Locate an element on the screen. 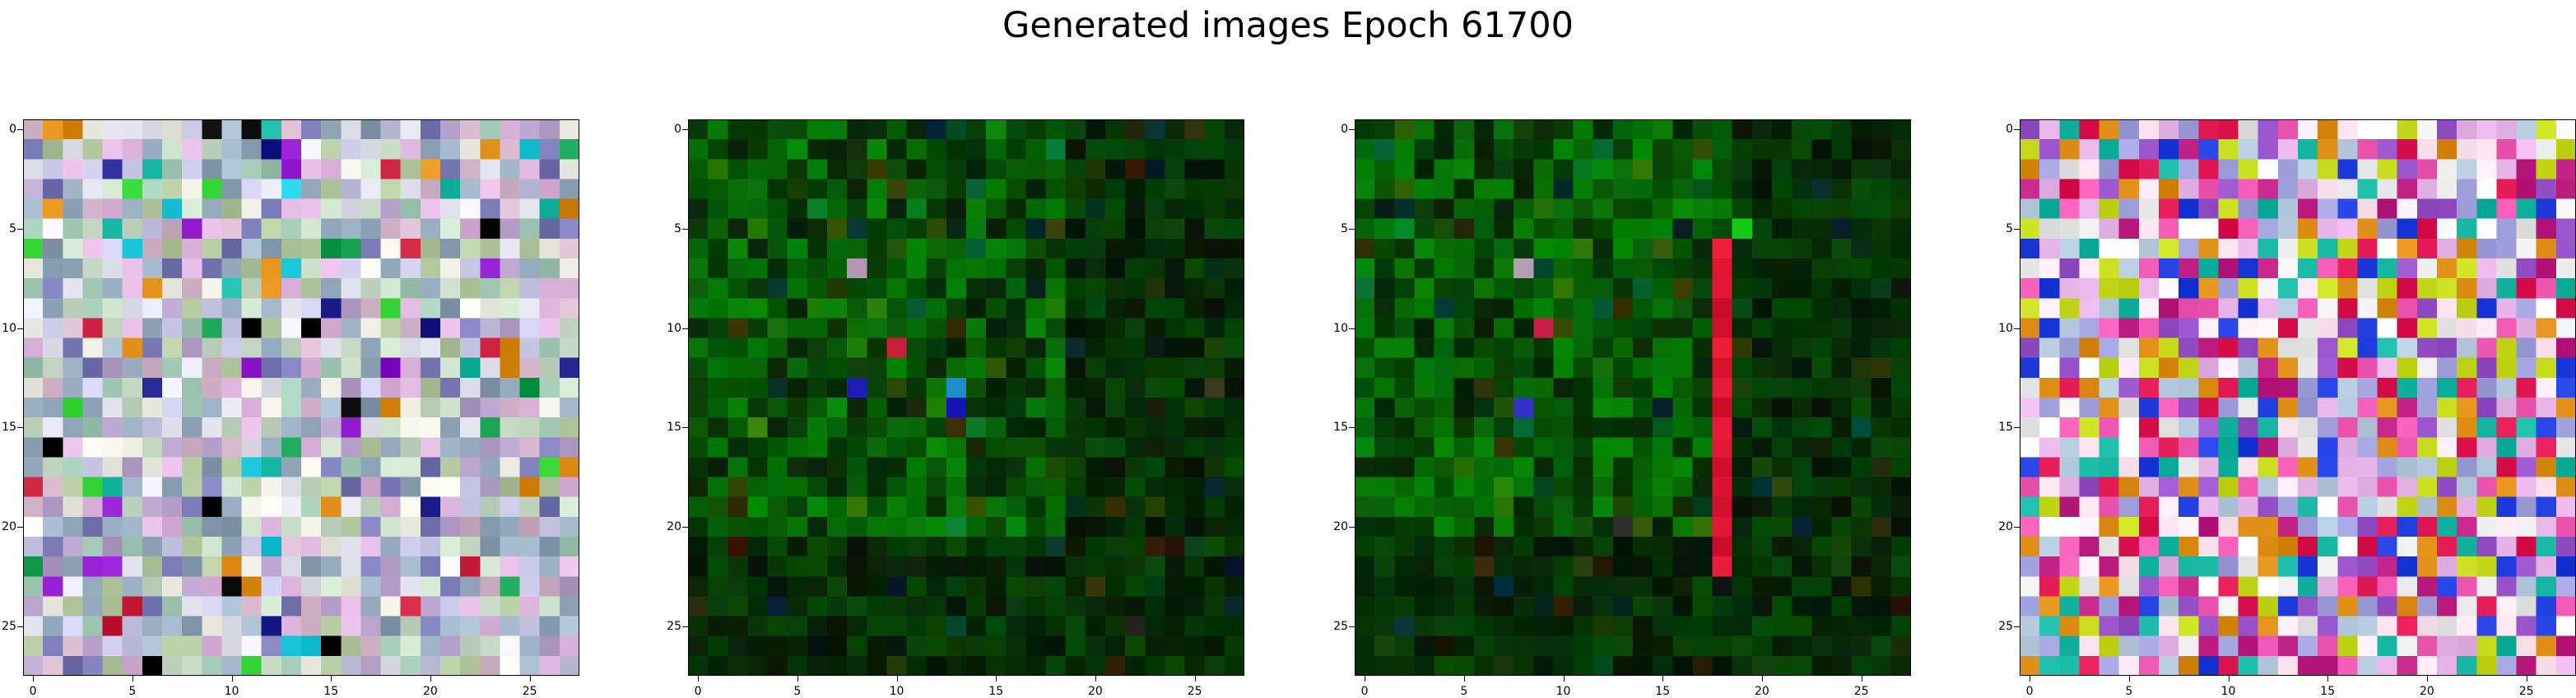  figure-title: Generated images Epoch 61700 is located at coordinates (1288, 25).